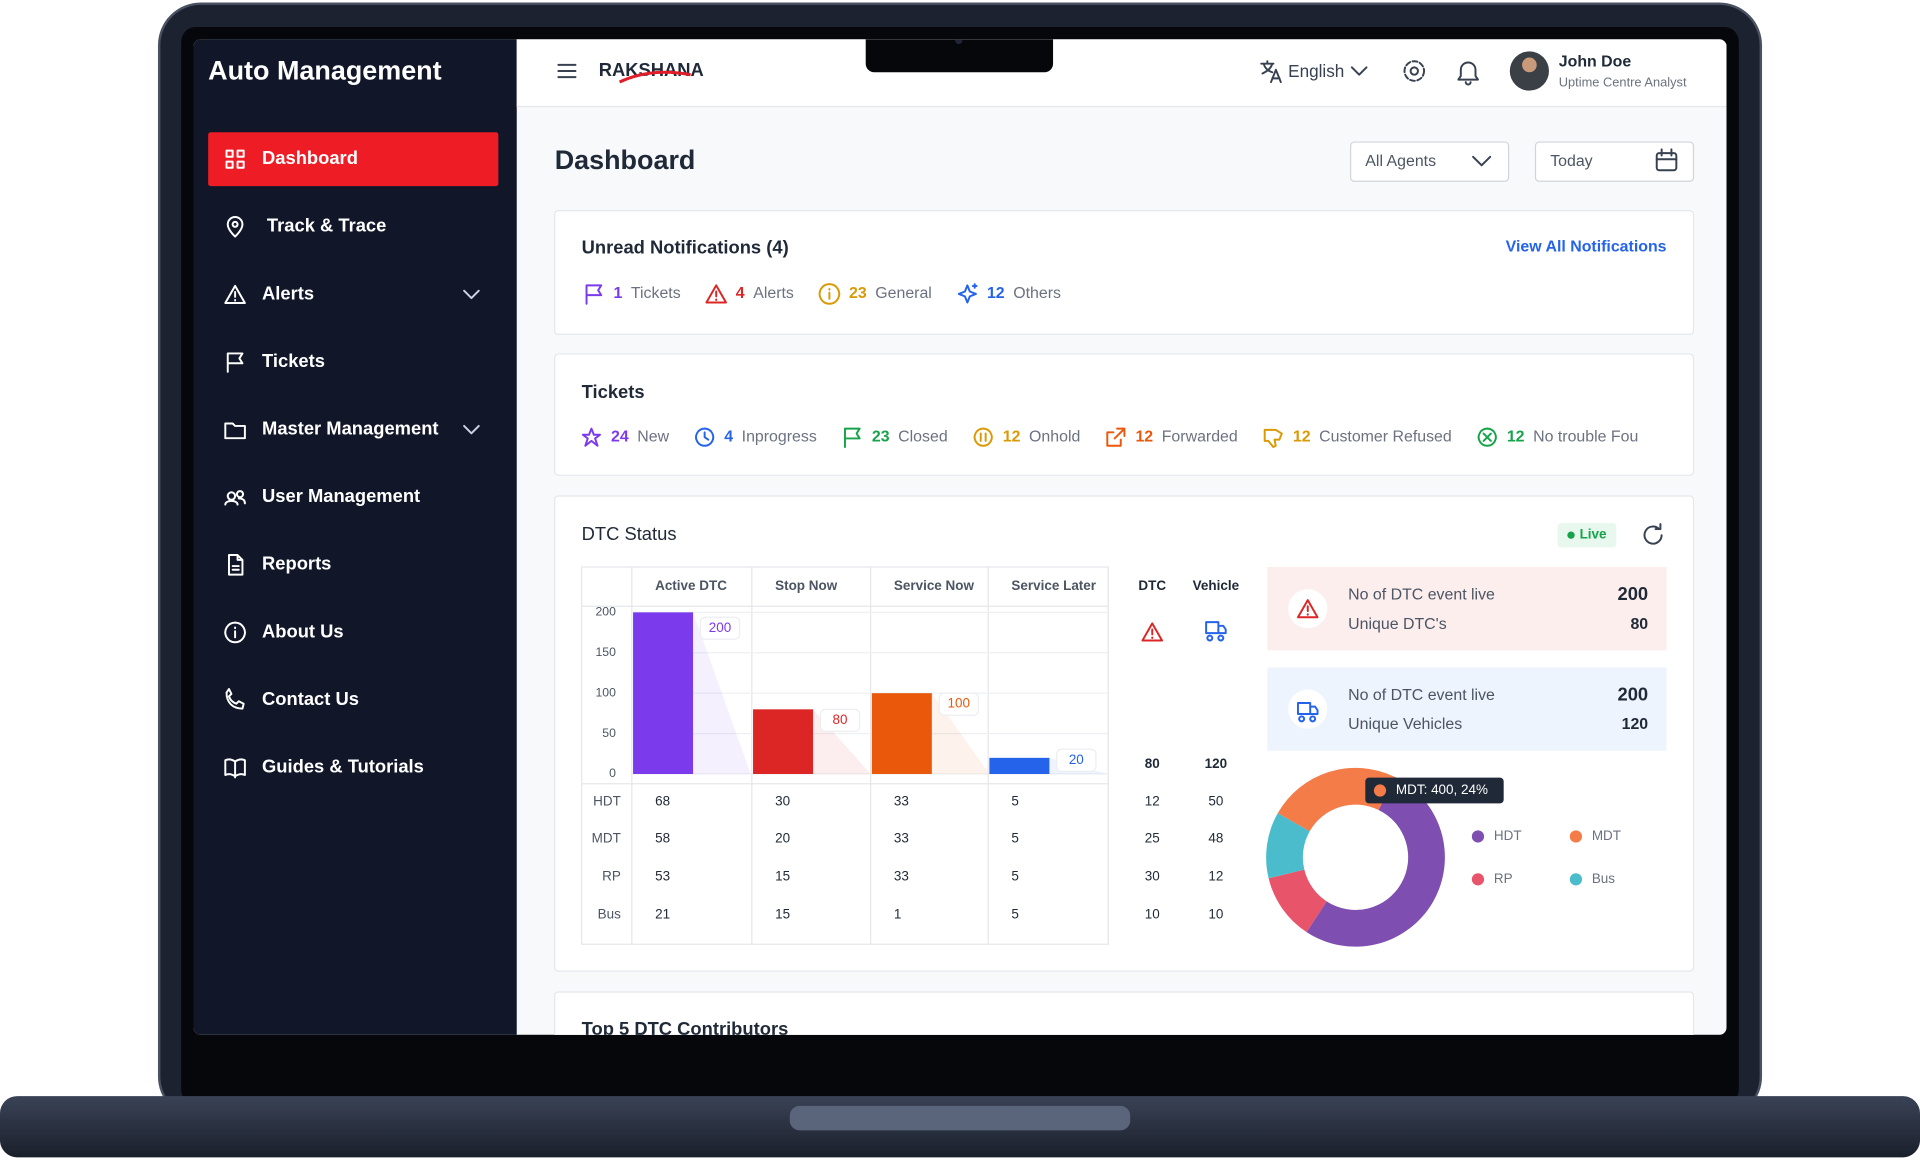  I want to click on notifications-title: Unread Notifications (4), so click(685, 246).